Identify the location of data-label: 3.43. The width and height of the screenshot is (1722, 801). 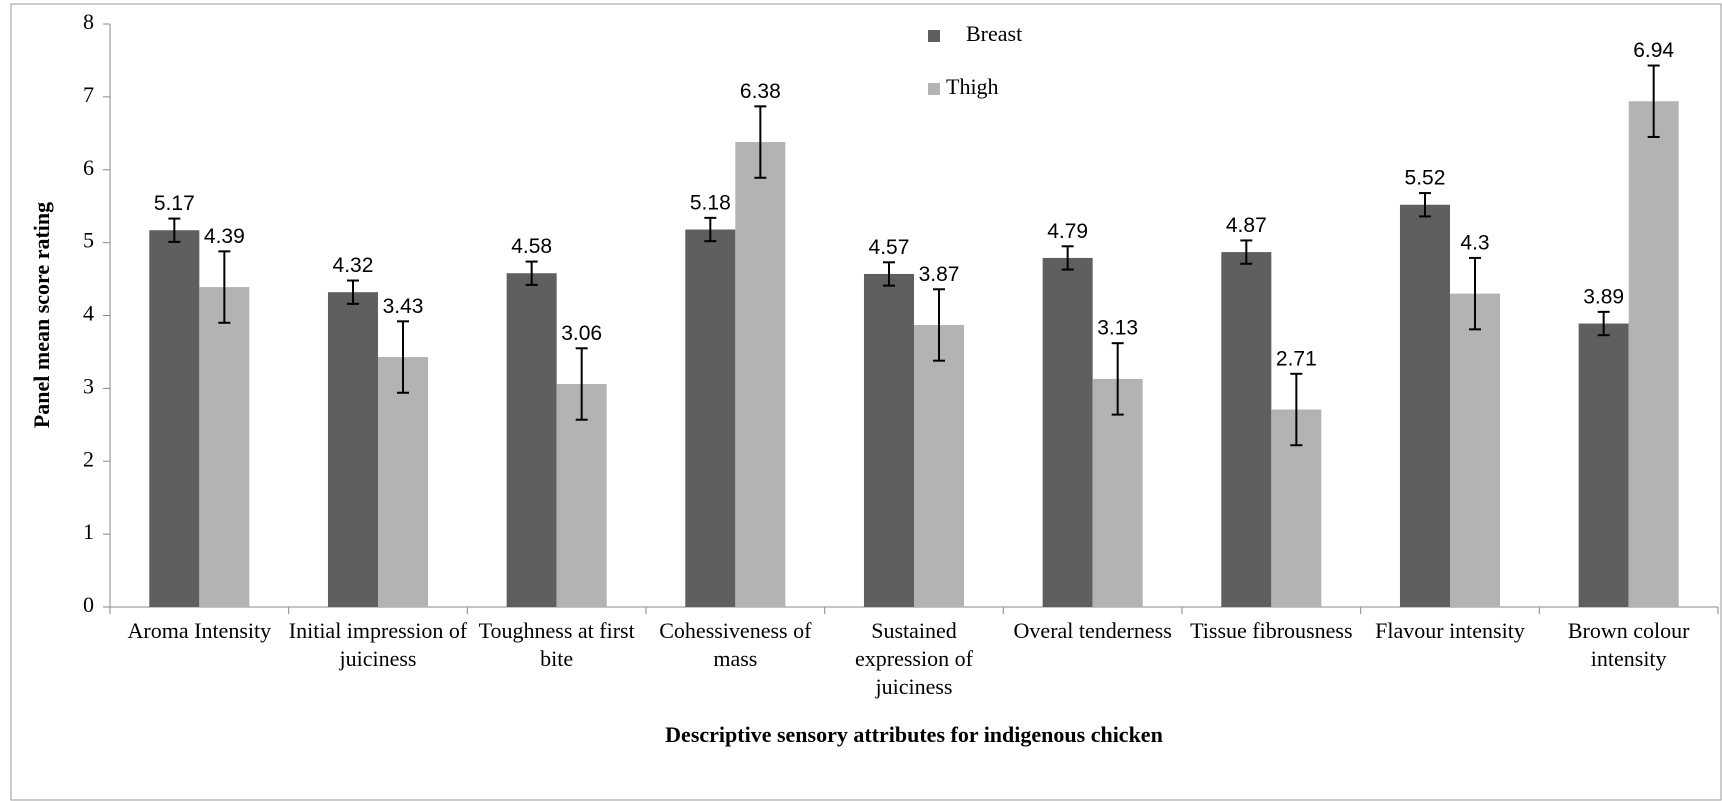
(403, 306).